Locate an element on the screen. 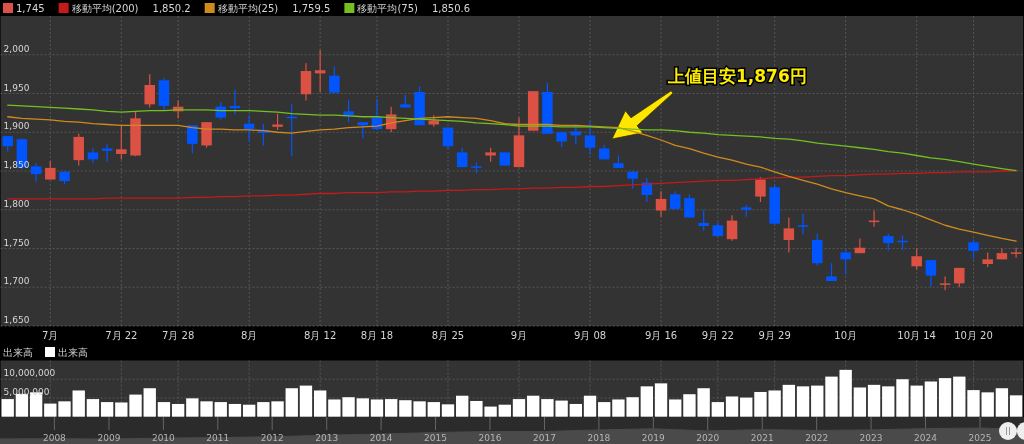 The height and width of the screenshot is (444, 1024). x-tick-label: 9月 16 is located at coordinates (661, 335).